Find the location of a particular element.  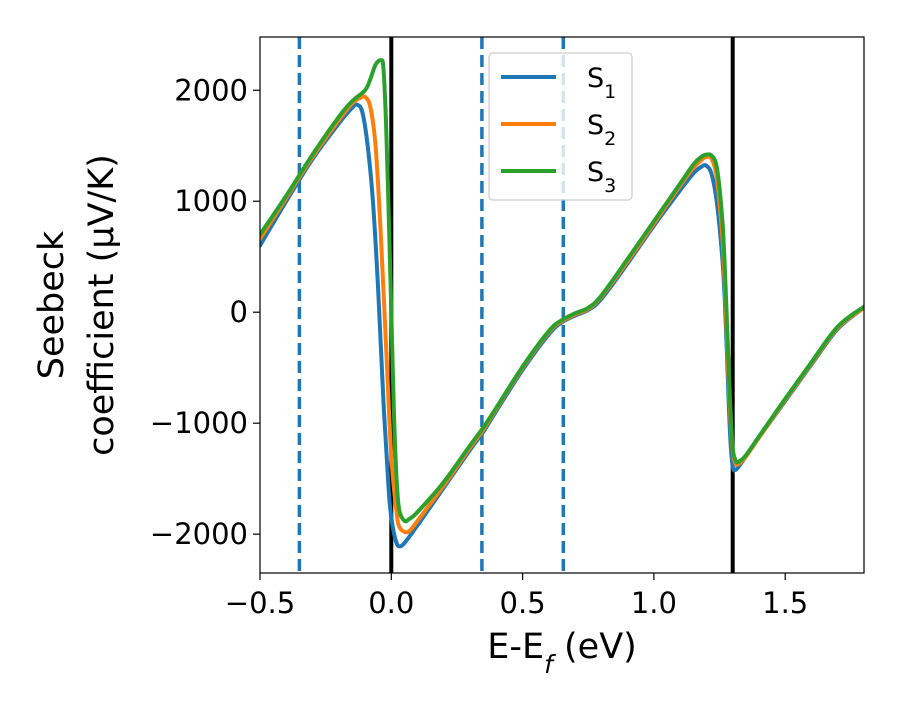

x-tick-label: −0.5 is located at coordinates (260, 603).